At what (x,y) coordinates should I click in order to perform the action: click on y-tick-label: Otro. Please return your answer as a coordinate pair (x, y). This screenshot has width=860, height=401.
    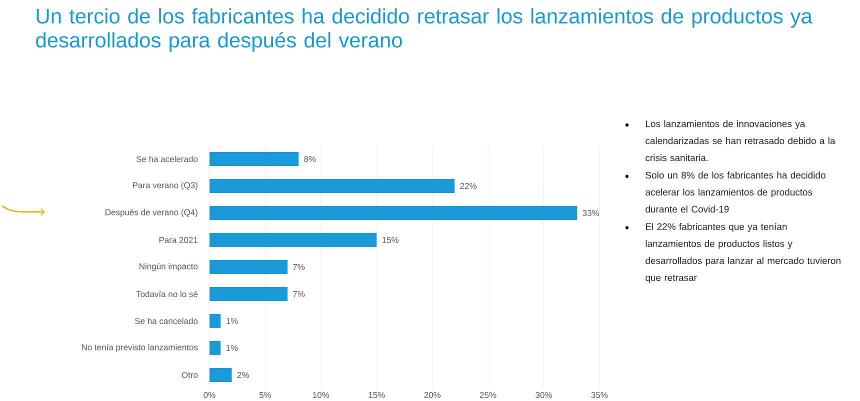
    Looking at the image, I should click on (190, 375).